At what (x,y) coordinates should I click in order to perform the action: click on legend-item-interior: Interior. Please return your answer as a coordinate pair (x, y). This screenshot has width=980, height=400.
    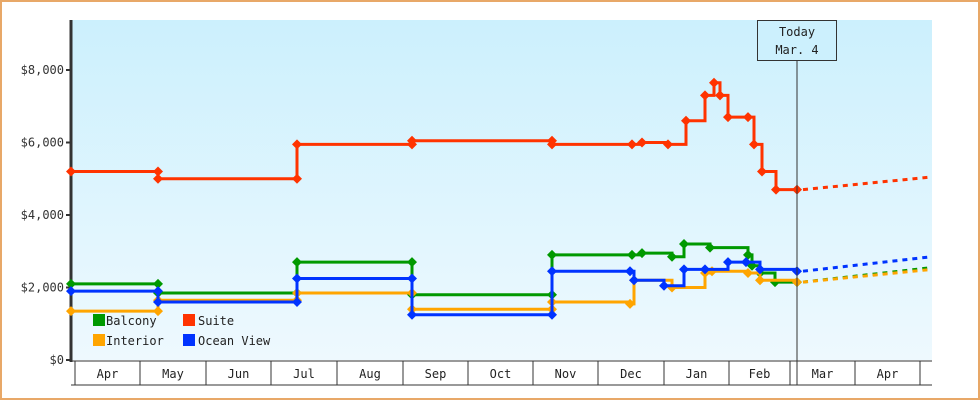
    Looking at the image, I should click on (128, 341).